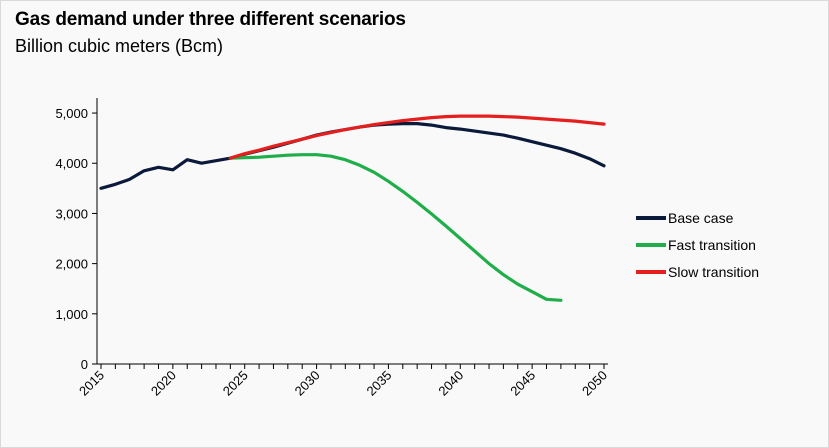 This screenshot has width=829, height=448. Describe the element at coordinates (91, 383) in the screenshot. I see `x-tick-label: 2015` at that location.